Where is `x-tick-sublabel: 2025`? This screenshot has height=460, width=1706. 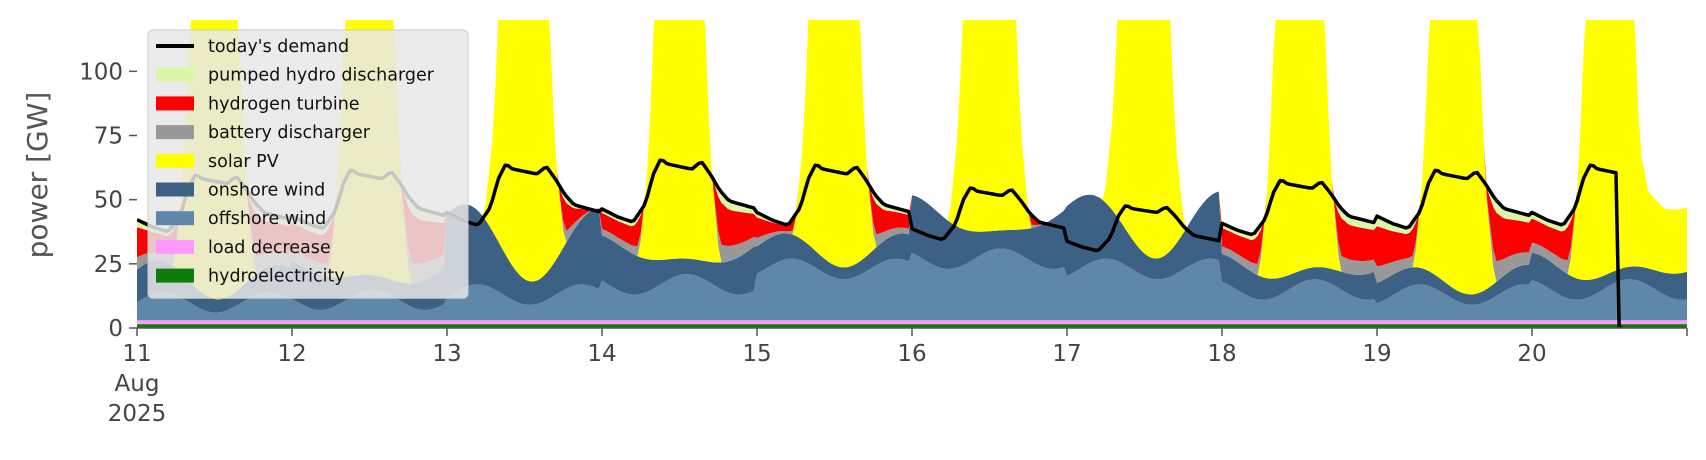 x-tick-sublabel: 2025 is located at coordinates (137, 414).